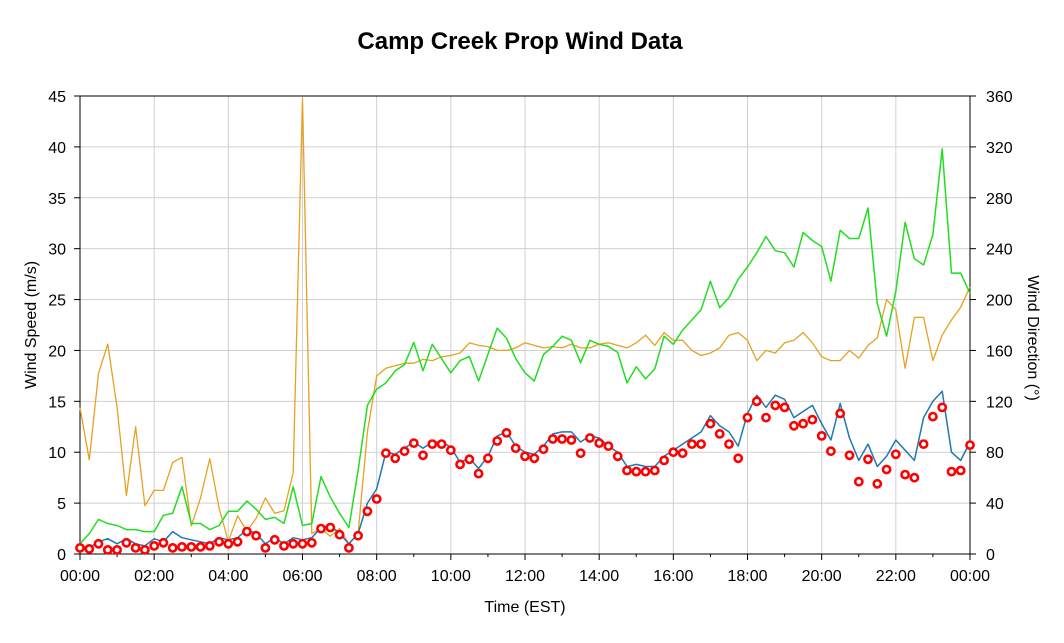 The width and height of the screenshot is (1064, 643). What do you see at coordinates (1032, 338) in the screenshot?
I see `y2-axis-label: Wind Direction (°)` at bounding box center [1032, 338].